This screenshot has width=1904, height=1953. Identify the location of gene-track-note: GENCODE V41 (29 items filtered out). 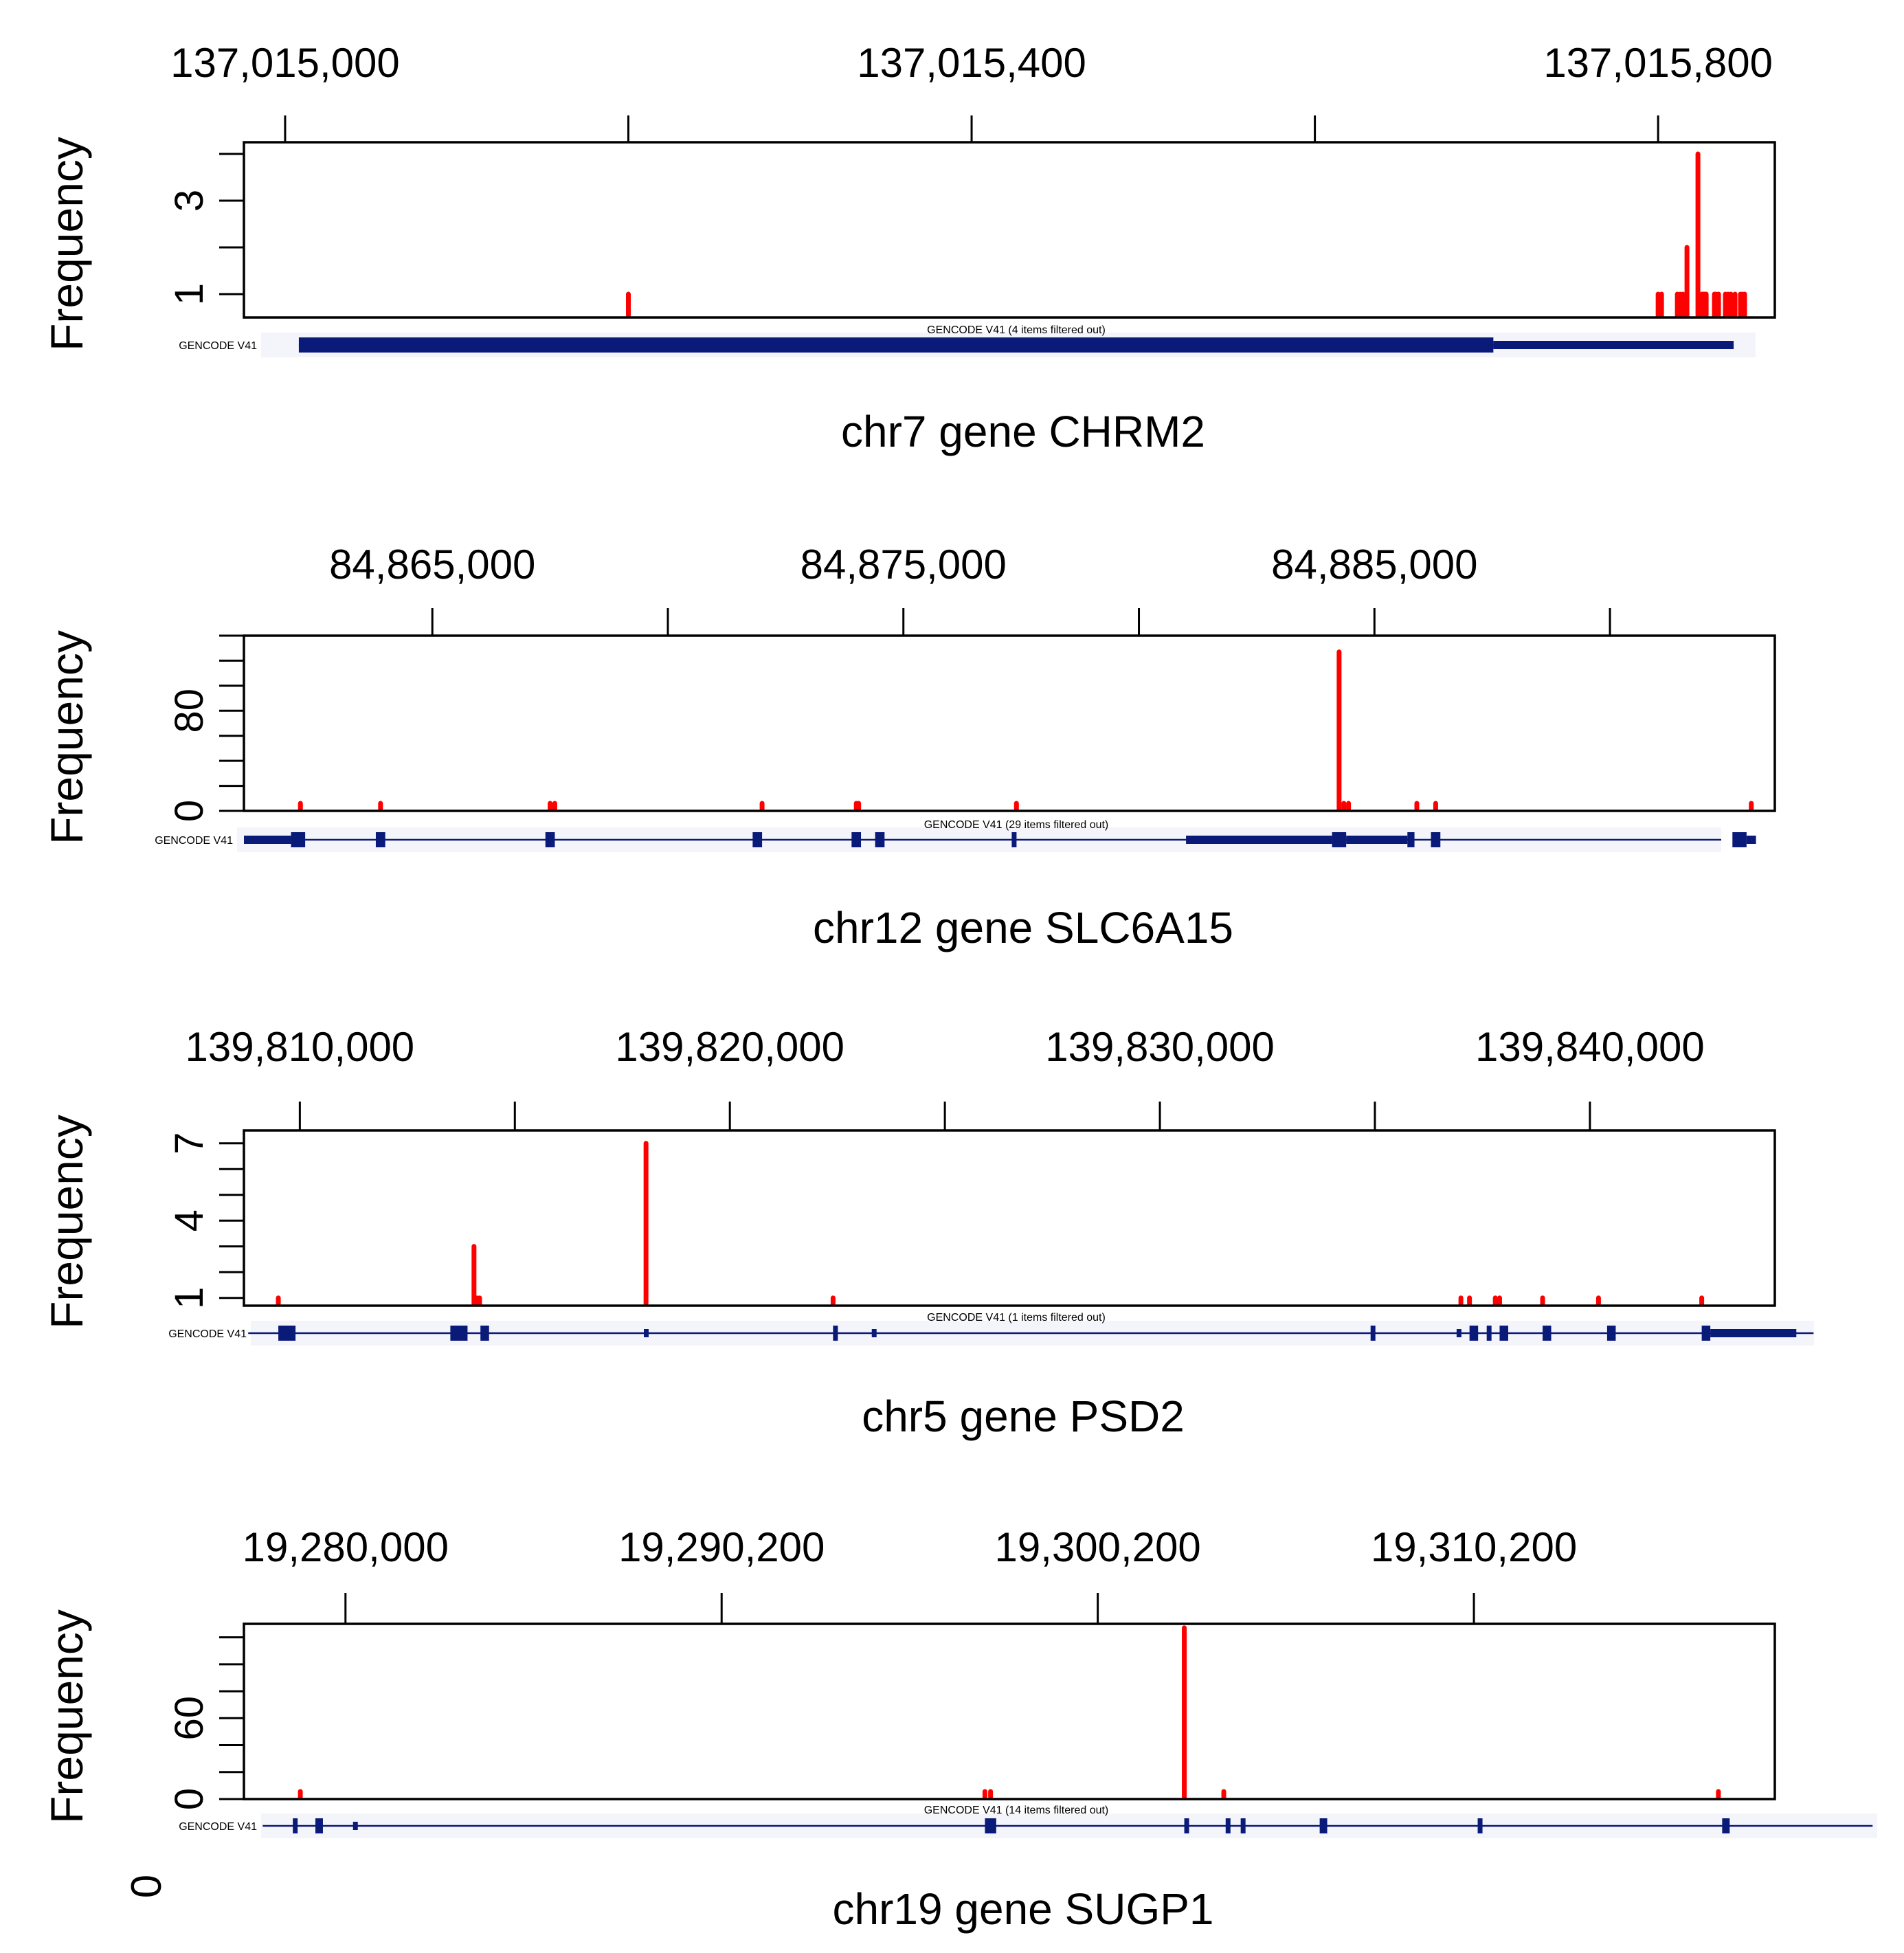
(1016, 825).